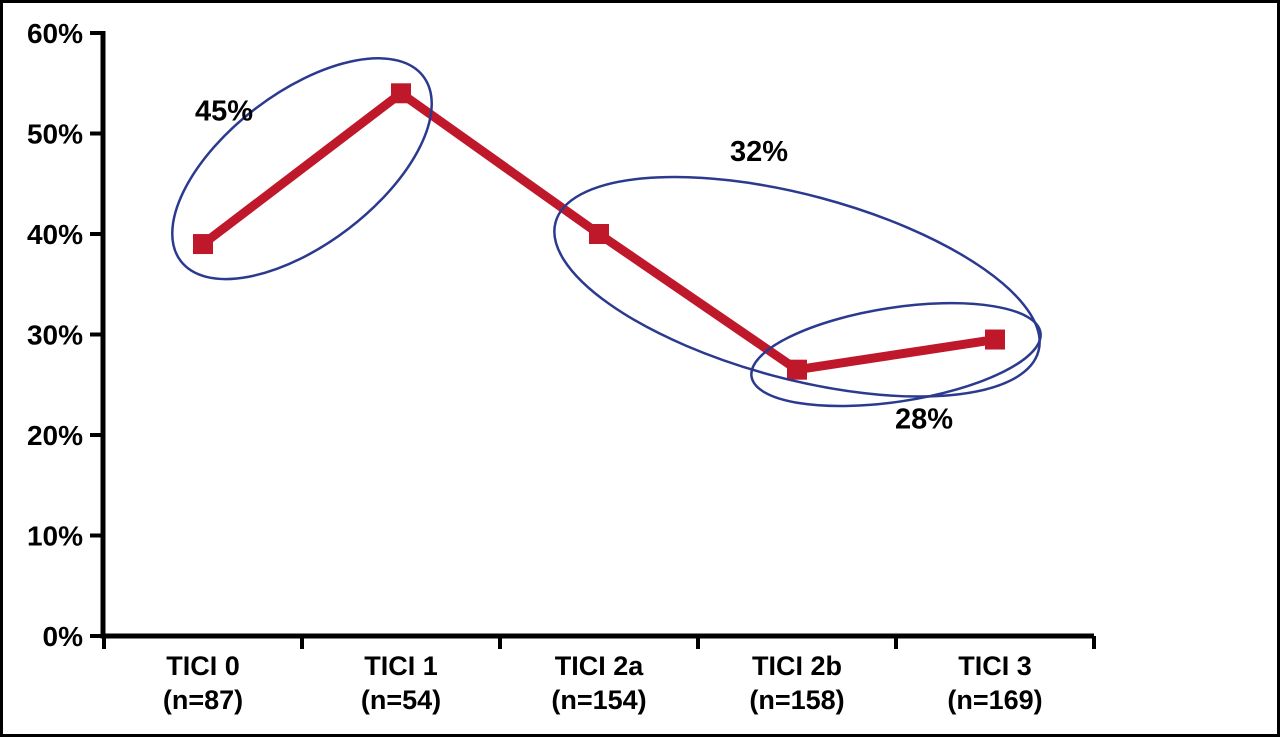  What do you see at coordinates (63, 636) in the screenshot?
I see `y-axis-tick-label: 0%` at bounding box center [63, 636].